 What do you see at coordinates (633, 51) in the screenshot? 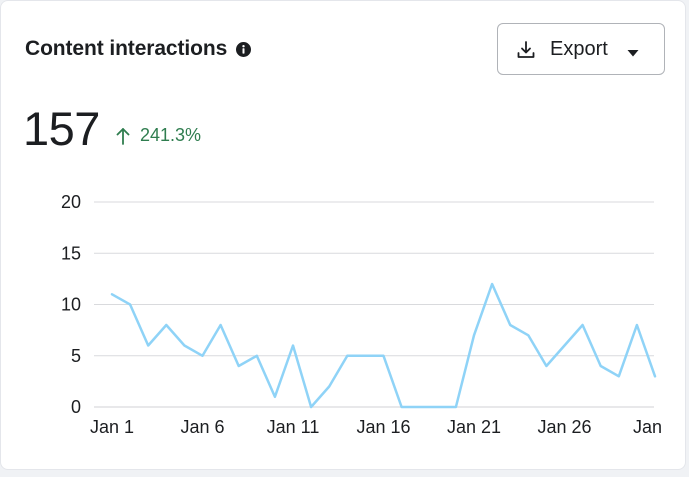
I see `caret-down-icon` at bounding box center [633, 51].